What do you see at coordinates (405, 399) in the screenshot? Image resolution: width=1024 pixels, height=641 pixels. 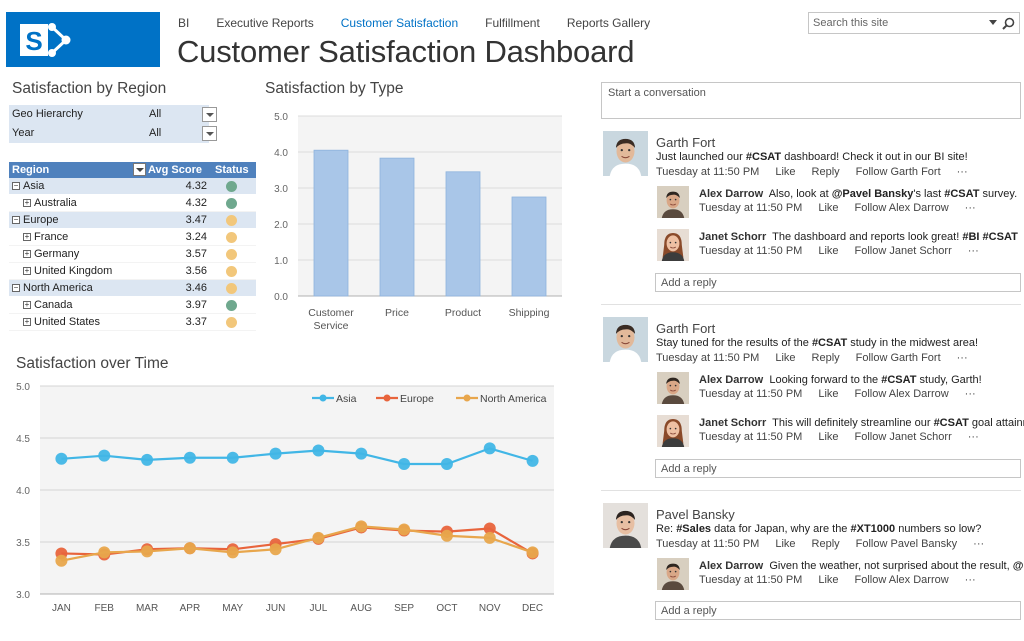 I see `legend-item: Europe` at bounding box center [405, 399].